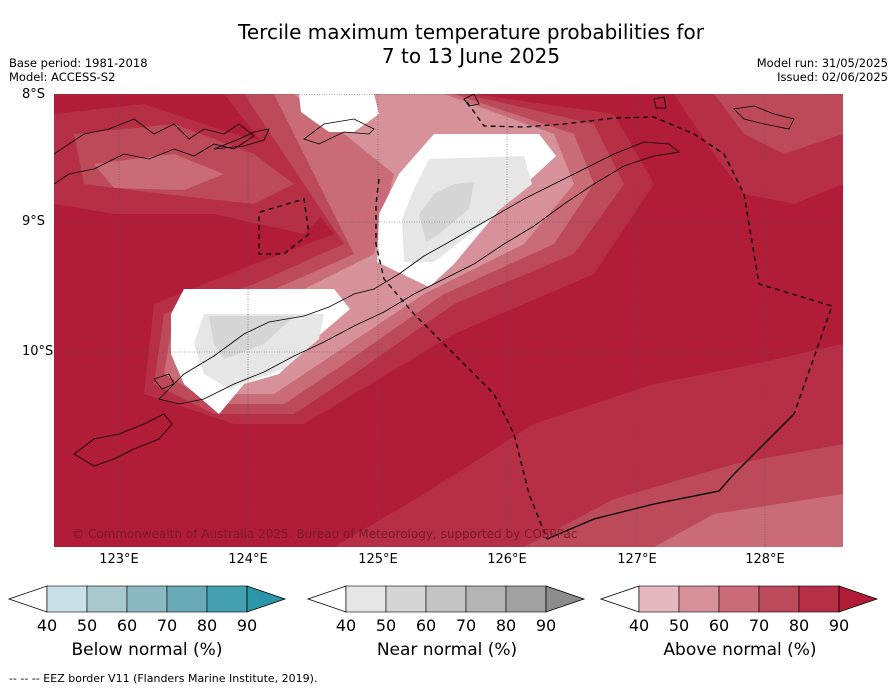 Image resolution: width=896 pixels, height=690 pixels. I want to click on legend-below-tick: 60, so click(127, 625).